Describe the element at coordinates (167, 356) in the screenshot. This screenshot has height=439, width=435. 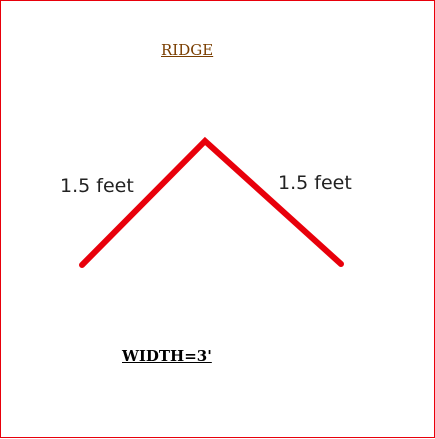
I see `width-label: WIDTH=3'` at that location.